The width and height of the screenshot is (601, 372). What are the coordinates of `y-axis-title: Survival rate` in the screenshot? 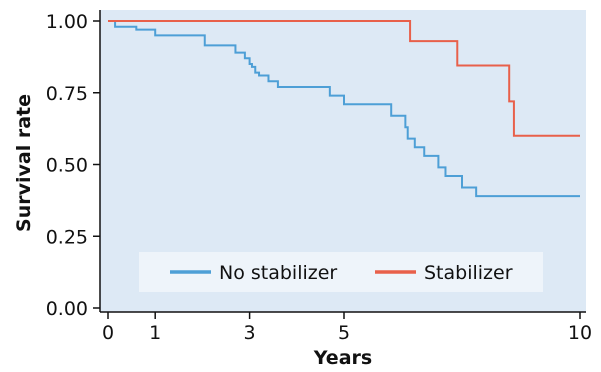 It's located at (24, 163).